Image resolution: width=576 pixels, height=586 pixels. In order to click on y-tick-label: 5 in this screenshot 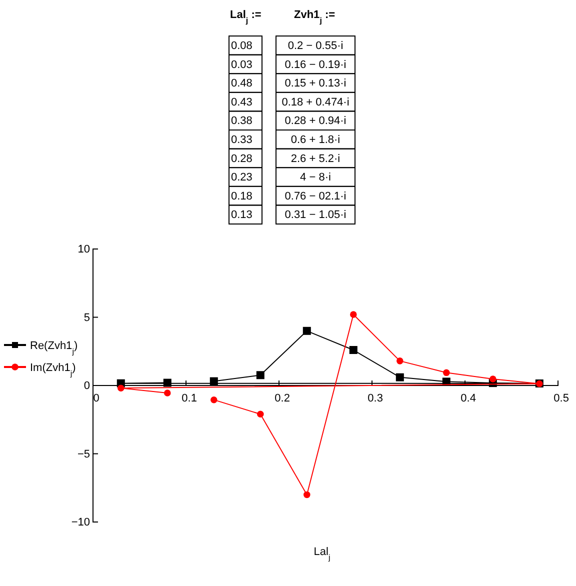, I will do `click(87, 318)`.